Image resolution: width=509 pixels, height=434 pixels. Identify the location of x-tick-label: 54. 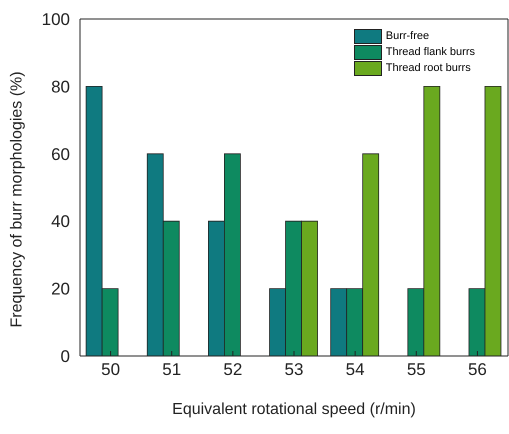
(355, 370).